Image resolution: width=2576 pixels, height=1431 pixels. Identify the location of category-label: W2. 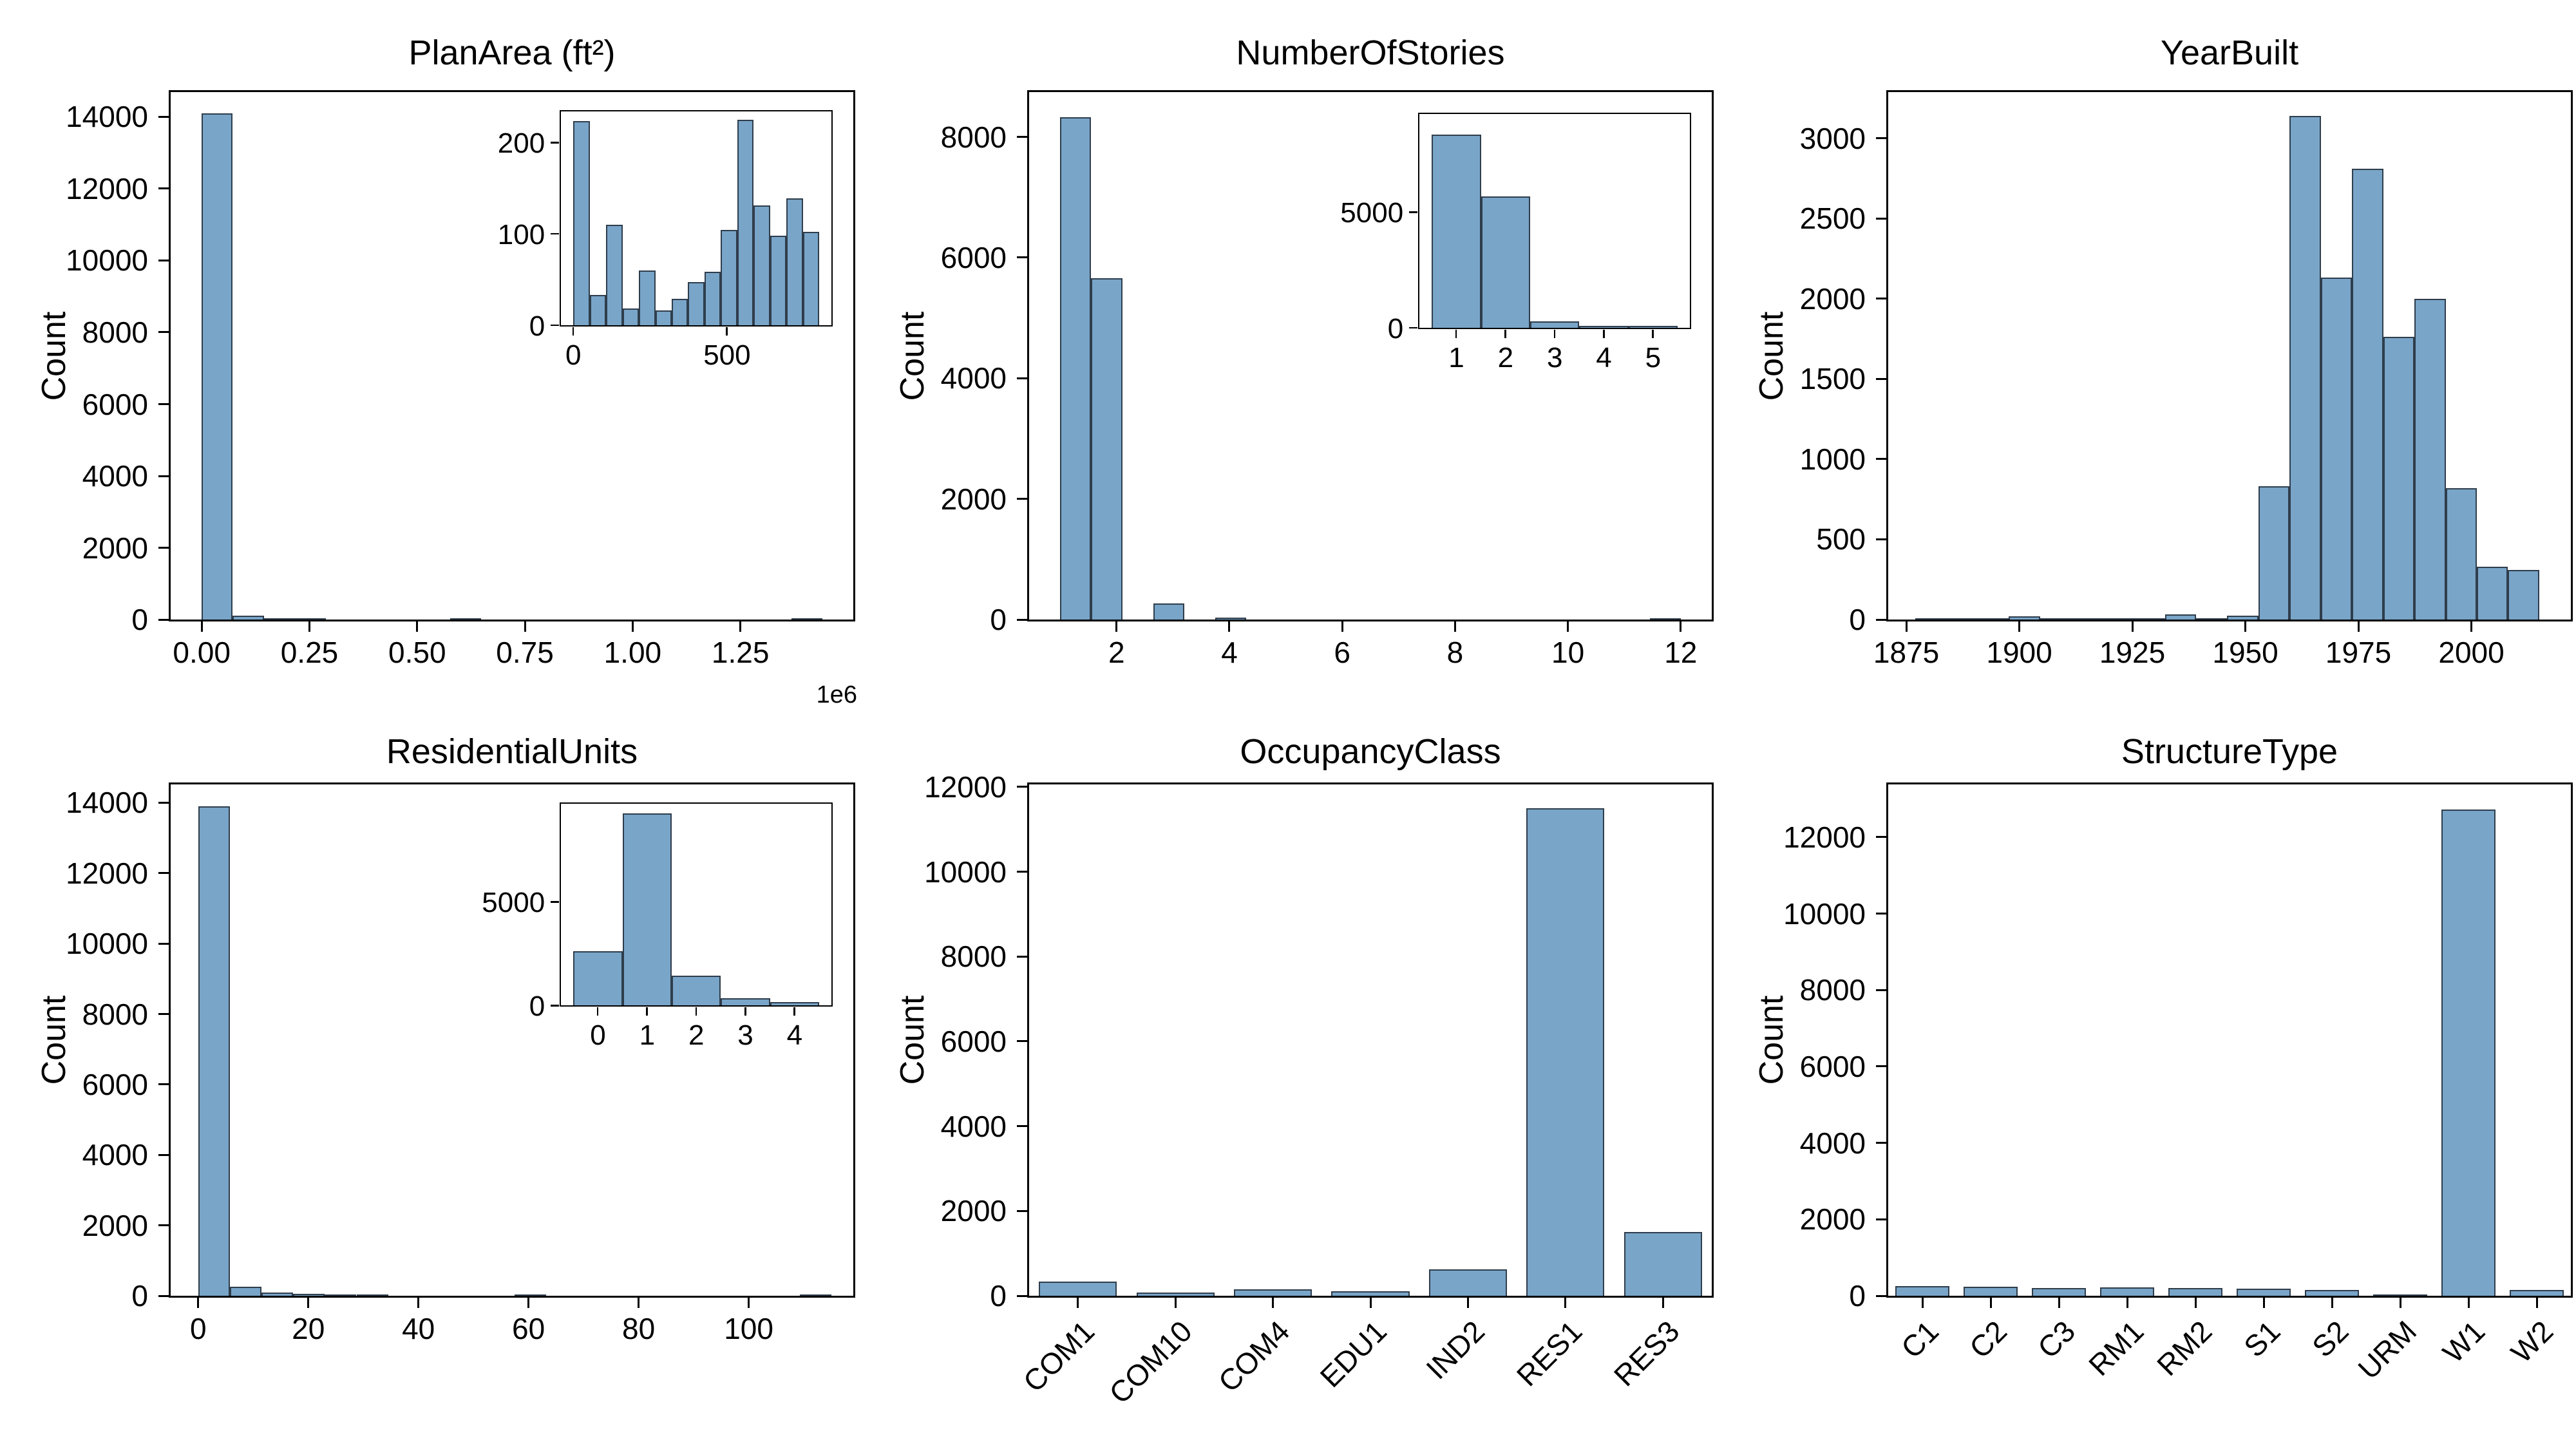
(2532, 1342).